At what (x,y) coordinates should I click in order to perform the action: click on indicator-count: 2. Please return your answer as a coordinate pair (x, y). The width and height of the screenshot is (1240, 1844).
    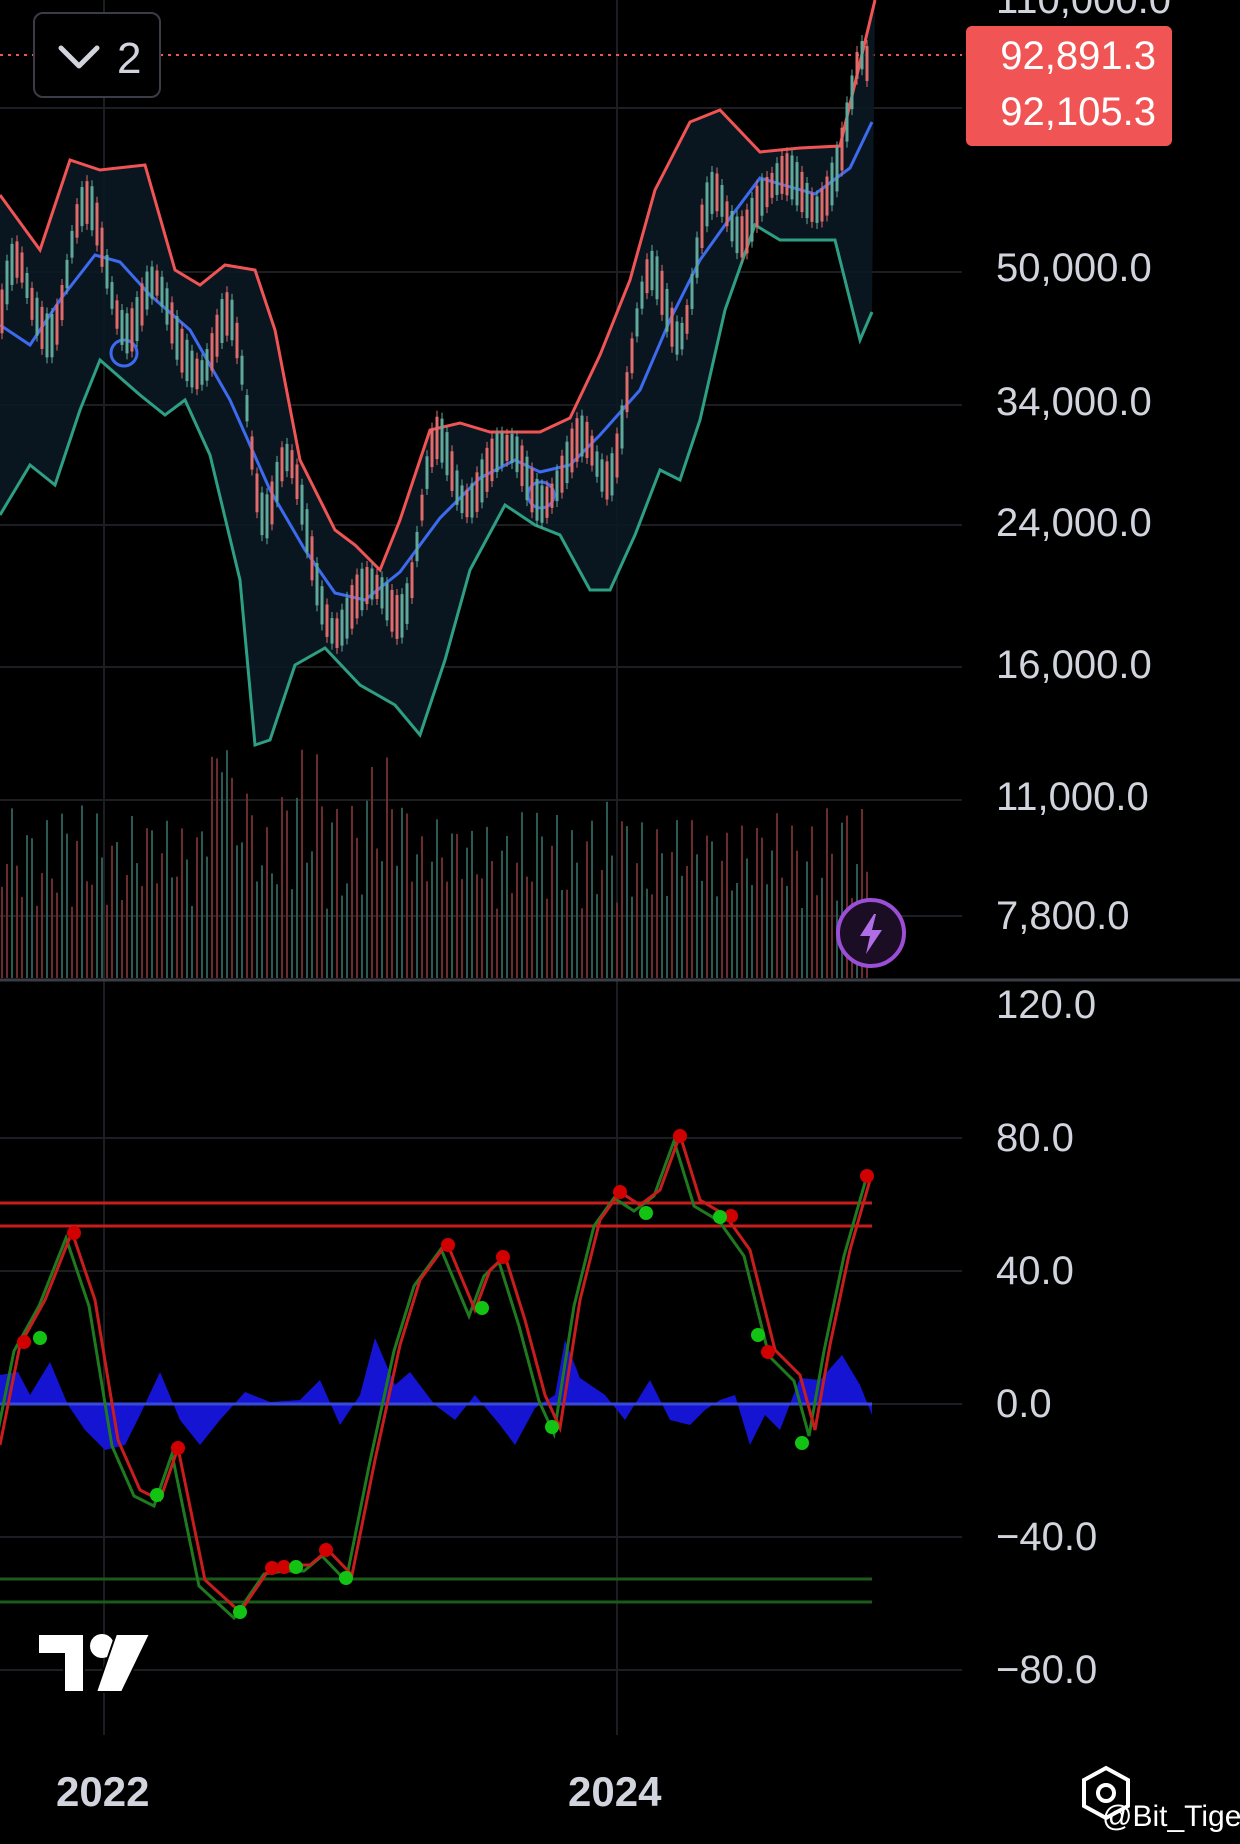
    Looking at the image, I should click on (129, 58).